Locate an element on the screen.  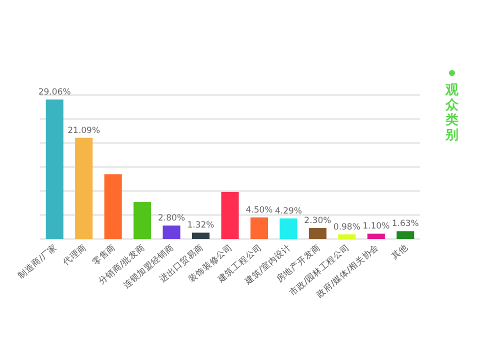
data-label: 1.10% is located at coordinates (376, 227).